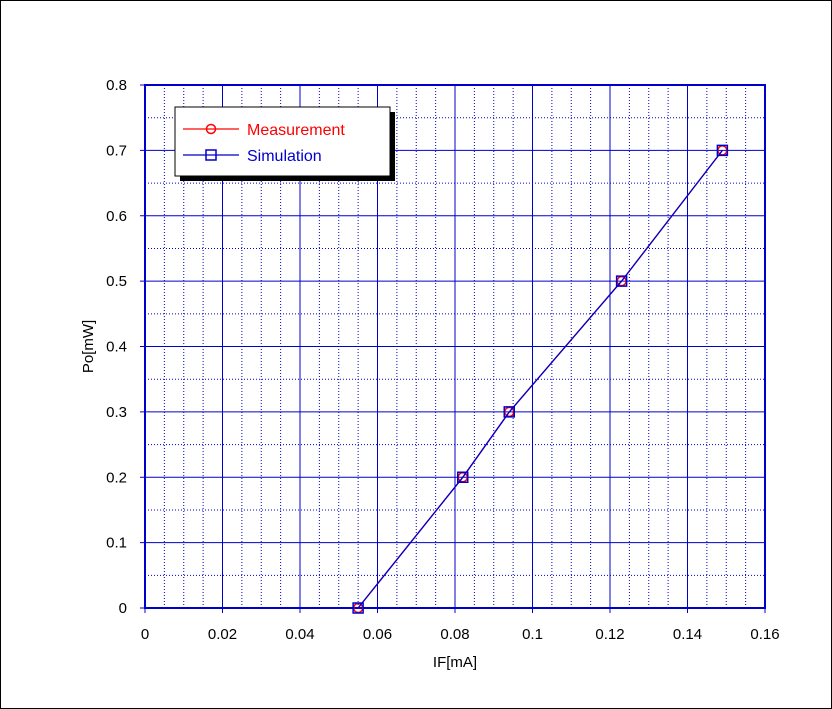 This screenshot has width=832, height=709. Describe the element at coordinates (88, 346) in the screenshot. I see `y-axis-label: Po[mW]` at that location.